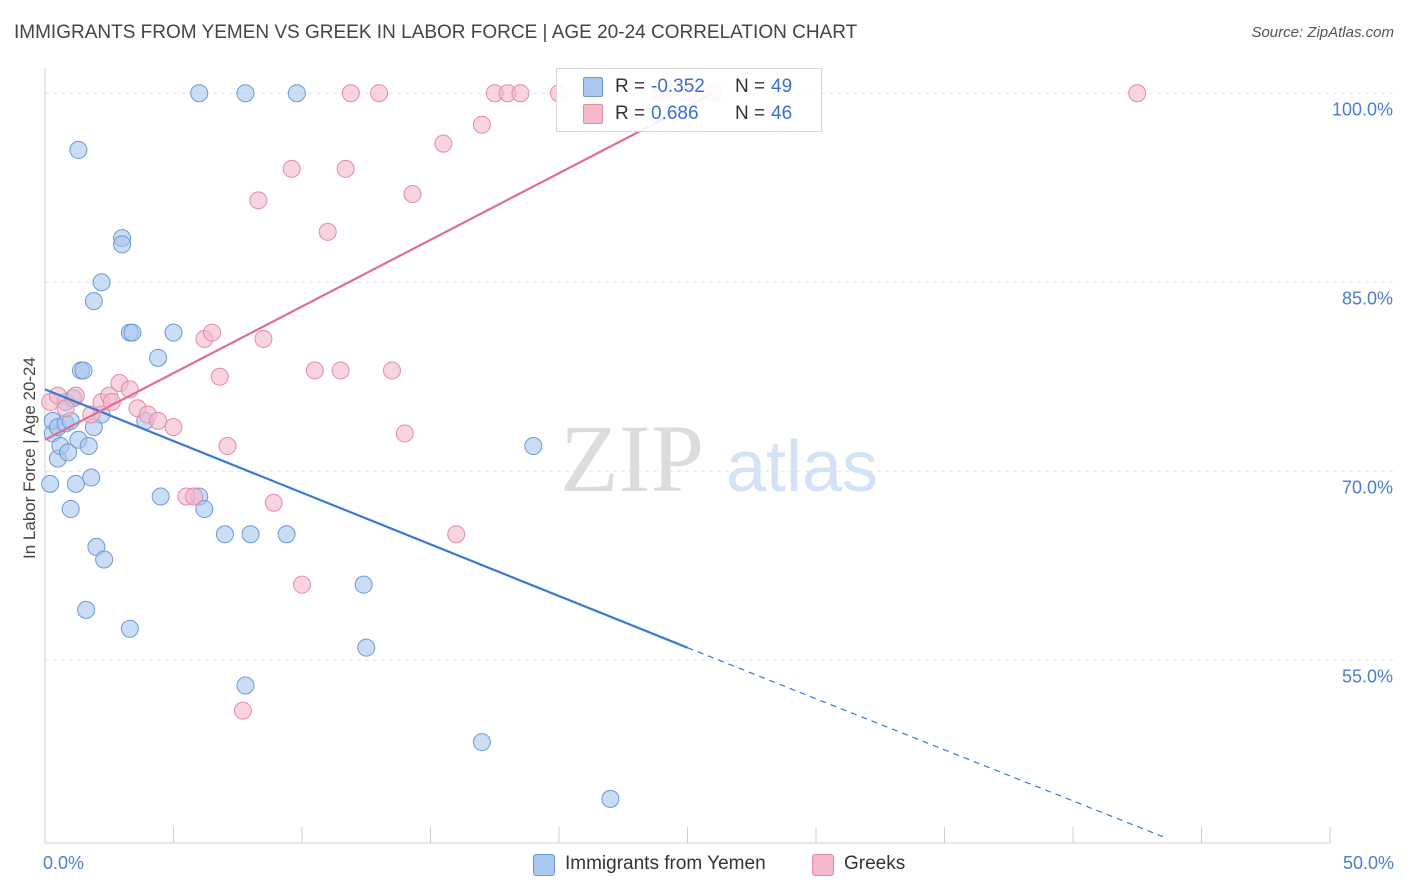 The image size is (1406, 892). Describe the element at coordinates (632, 458) in the screenshot. I see `watermark-zip: ZIP` at that location.